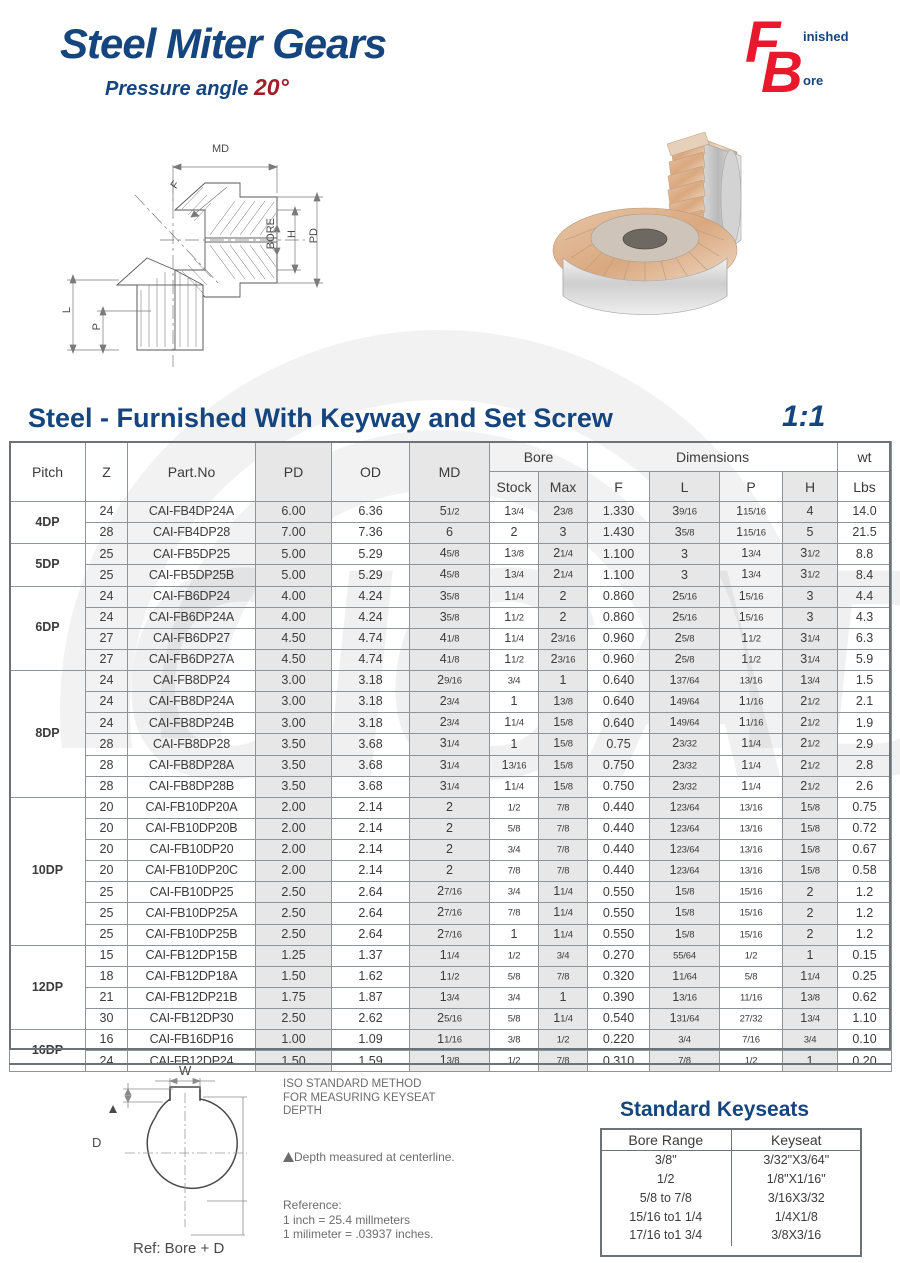 This screenshot has height=1263, width=900. What do you see at coordinates (619, 976) in the screenshot?
I see `cell-f: 0.320` at bounding box center [619, 976].